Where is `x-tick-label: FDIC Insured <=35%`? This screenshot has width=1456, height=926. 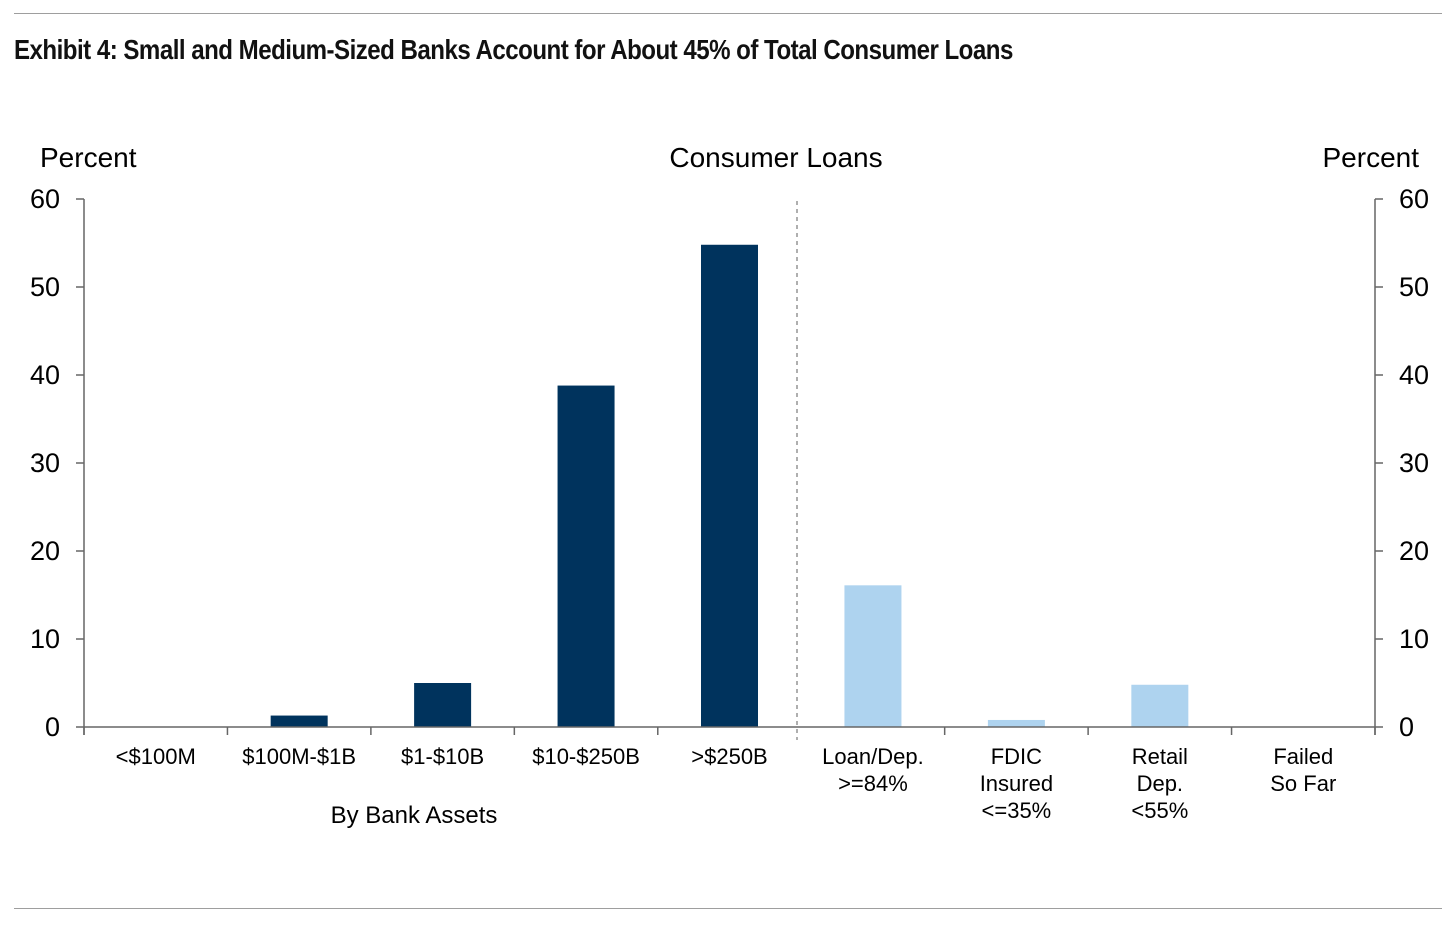 x-tick-label: FDIC Insured <=35% is located at coordinates (1016, 783).